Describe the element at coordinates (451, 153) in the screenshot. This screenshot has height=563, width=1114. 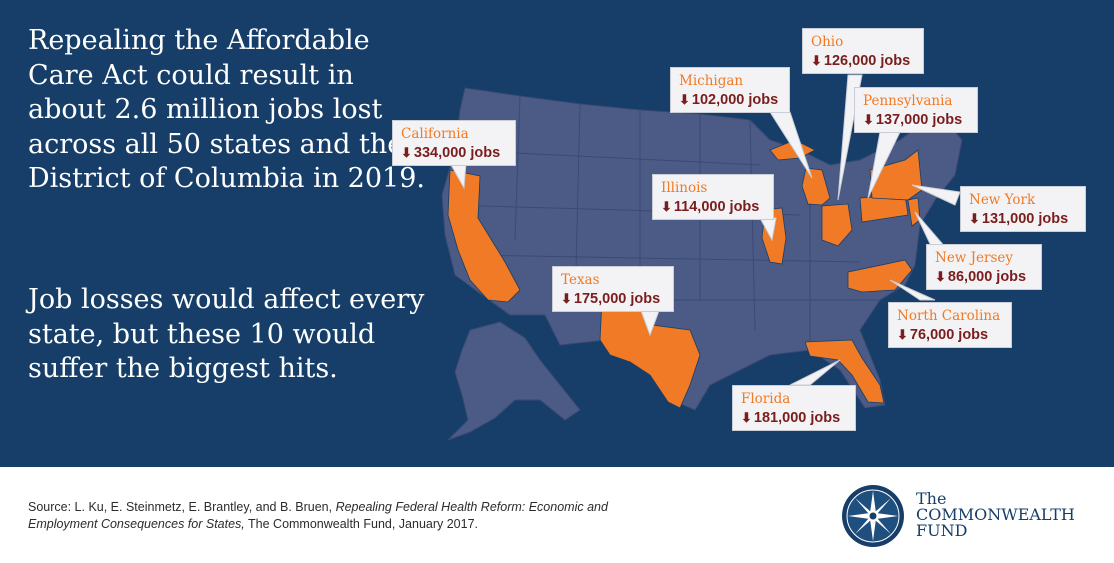
I see `callout-jobs-value: ⬇ 334,000 jobs` at that location.